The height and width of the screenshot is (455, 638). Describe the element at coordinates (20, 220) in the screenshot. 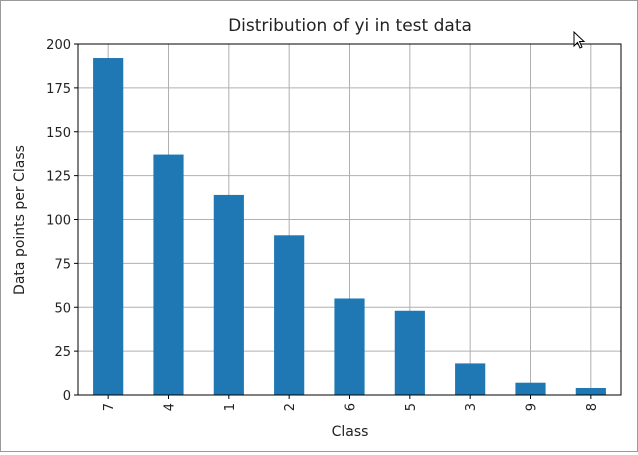

I see `y-axis-label: Data points per Class` at that location.